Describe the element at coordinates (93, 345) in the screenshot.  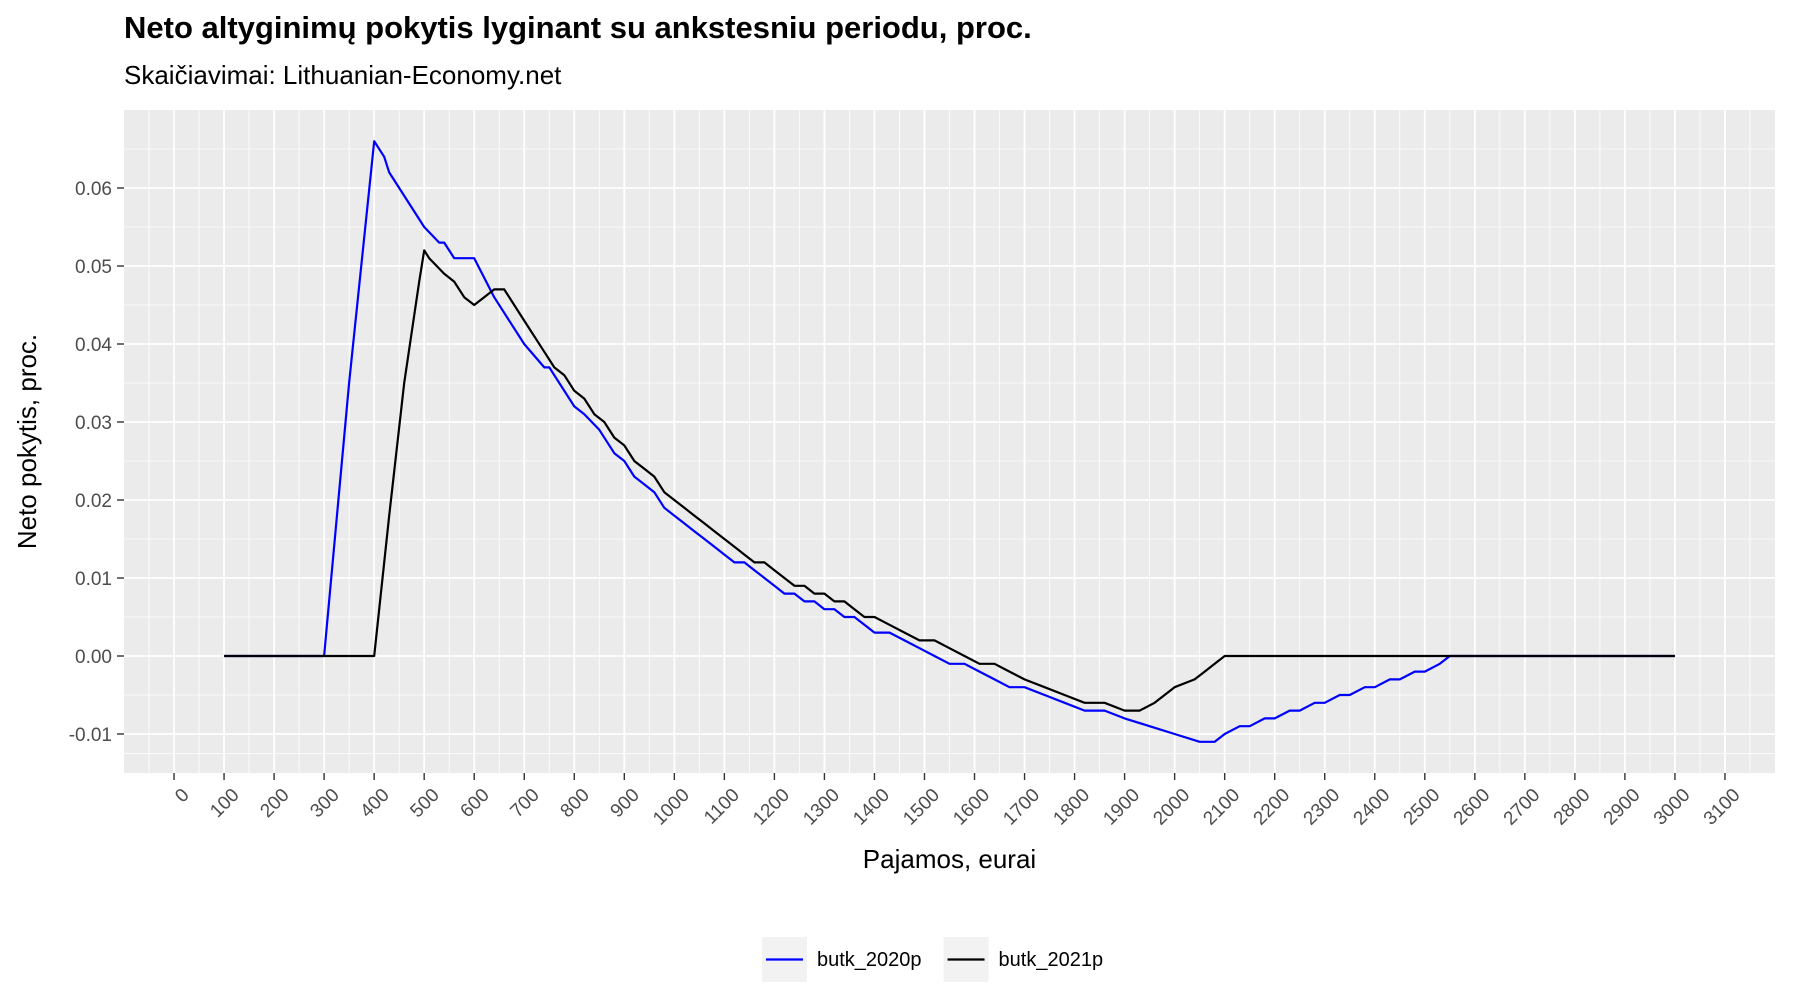
I see `y-tick-label: 0.04` at that location.